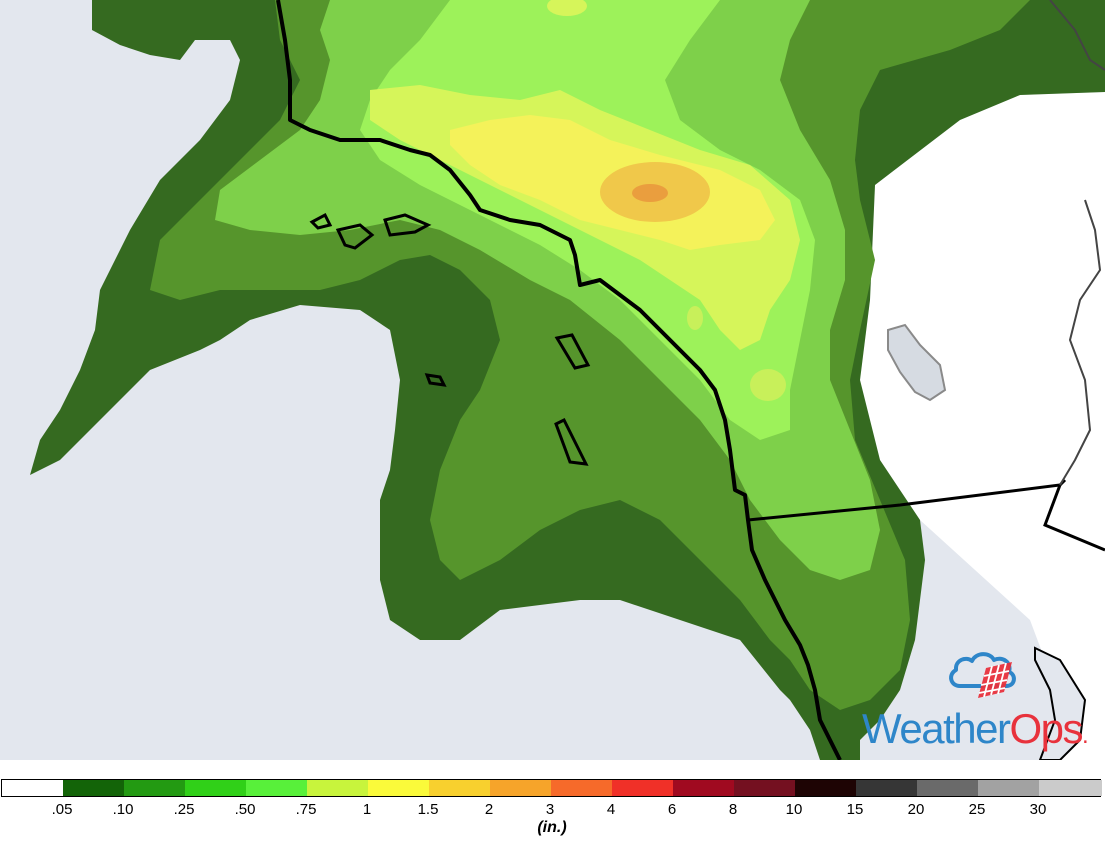 This screenshot has height=846, width=1105. I want to click on legend-tick-label: 3, so click(550, 809).